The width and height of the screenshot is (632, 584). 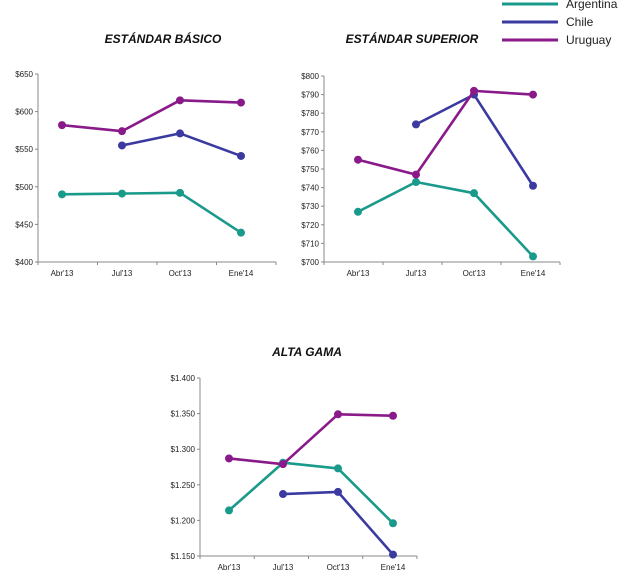 What do you see at coordinates (24, 149) in the screenshot?
I see `y-tick-label: $550` at bounding box center [24, 149].